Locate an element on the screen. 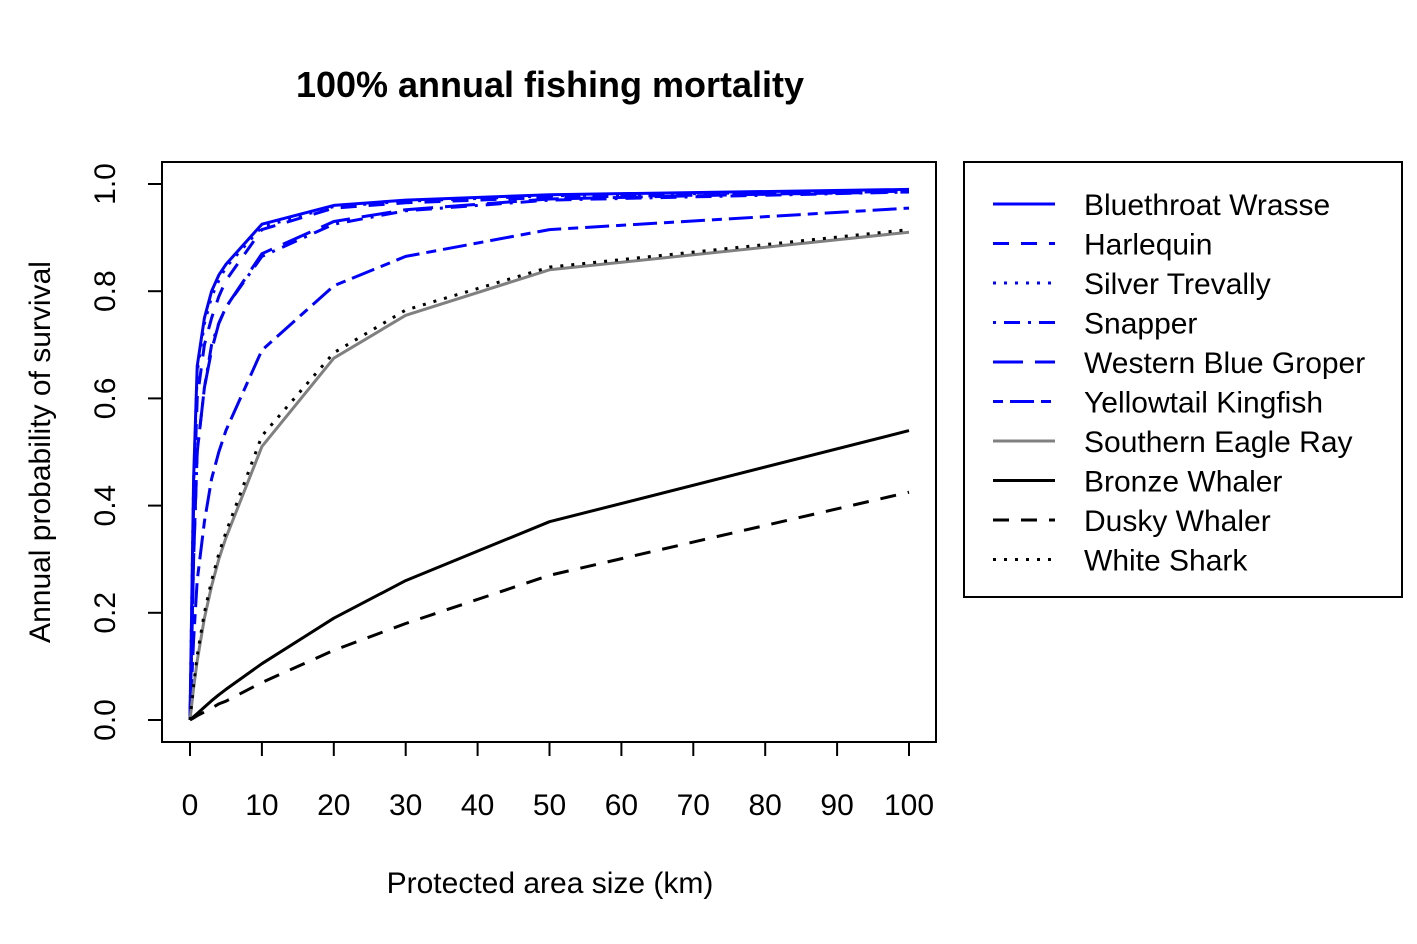 Image resolution: width=1417 pixels, height=944 pixels. x-tick-label: 30 is located at coordinates (405, 805).